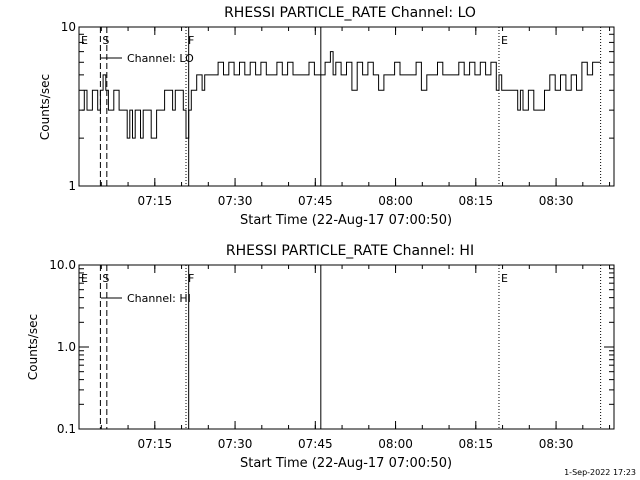 The image size is (640, 480). I want to click on y-tick-label: 1, so click(72, 186).